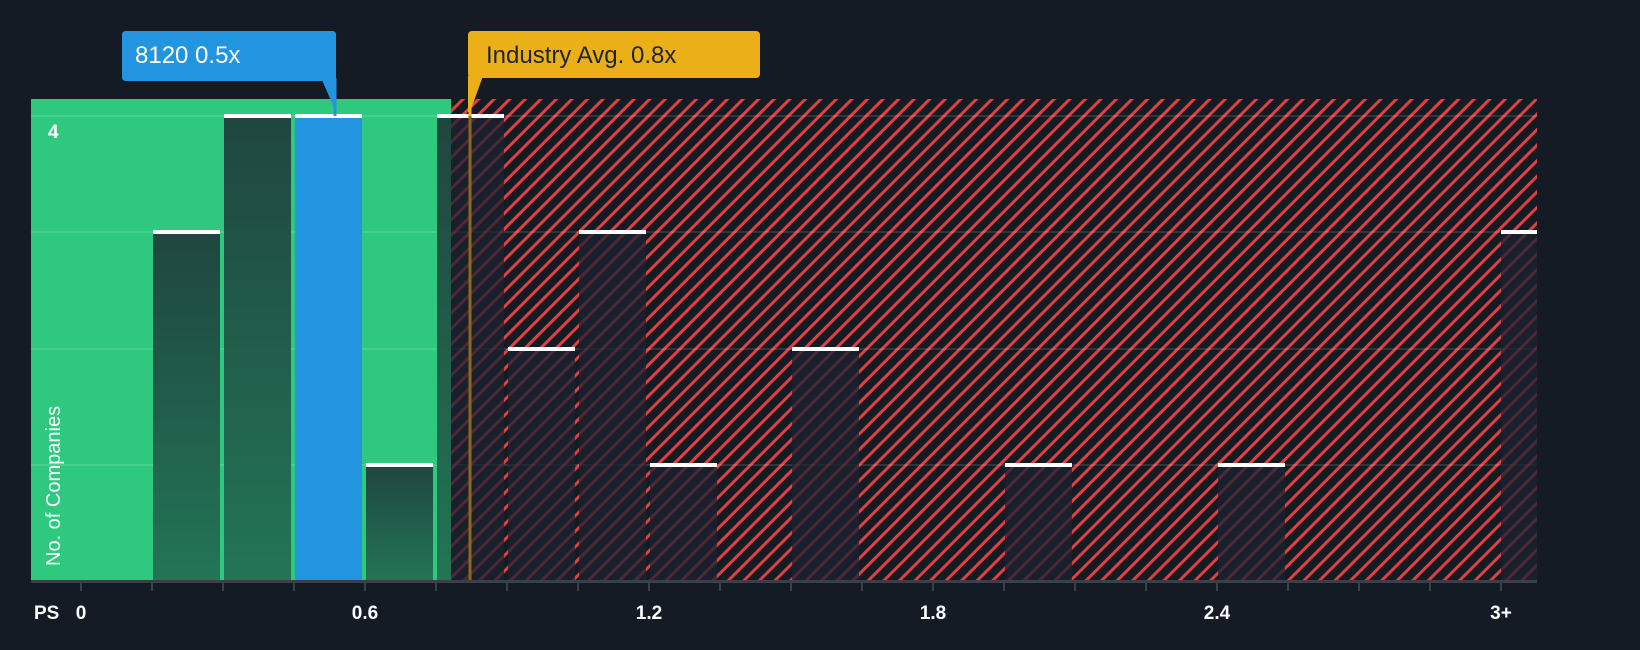 This screenshot has height=650, width=1640. I want to click on x-axis-prefix: PS, so click(46, 613).